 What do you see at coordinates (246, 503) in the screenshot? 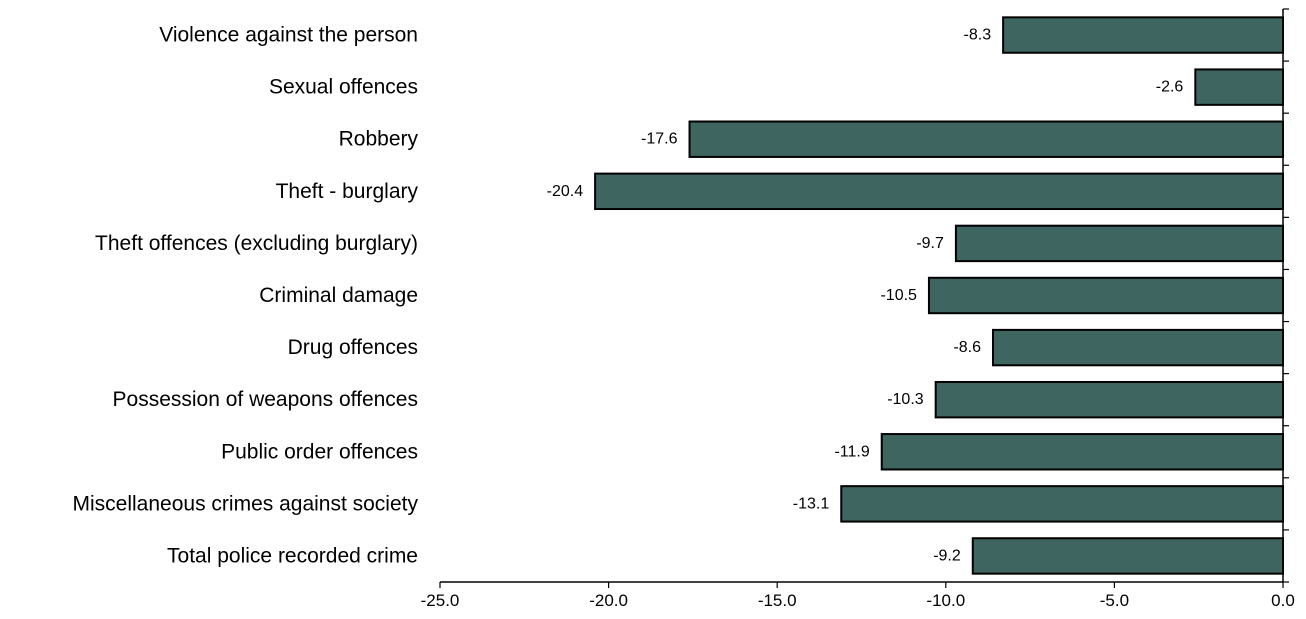
I see `category-label: Miscellaneous crimes against society` at bounding box center [246, 503].